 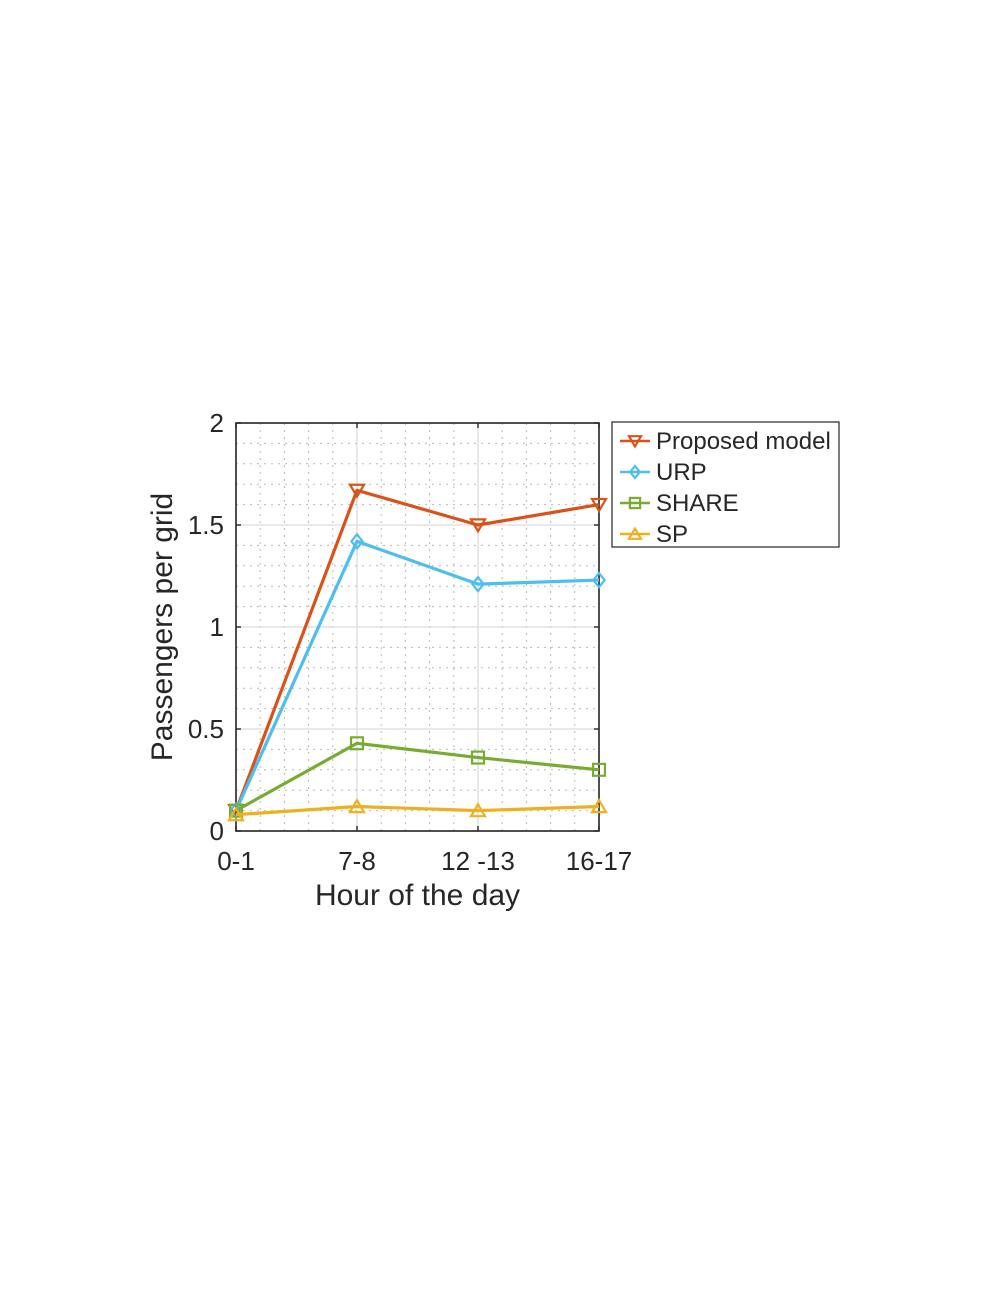 What do you see at coordinates (743, 441) in the screenshot?
I see `legend-label: Proposed model` at bounding box center [743, 441].